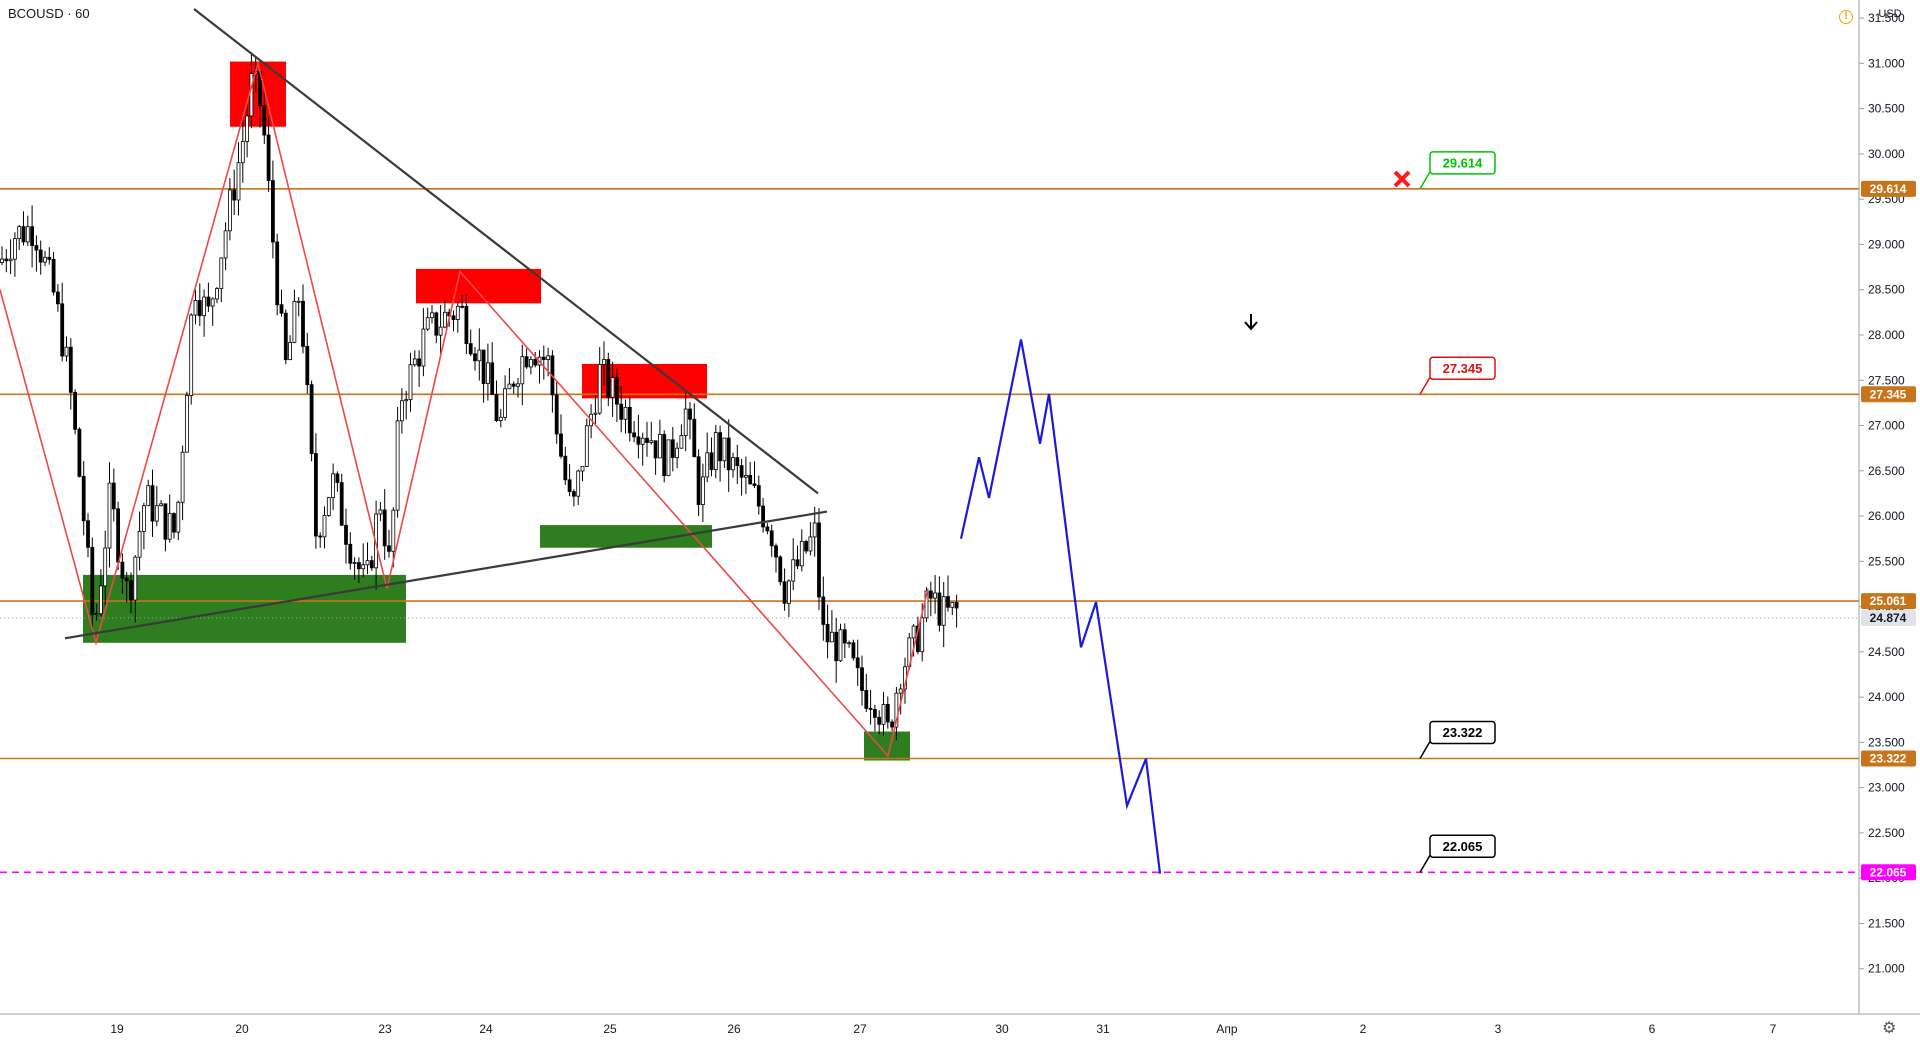 The width and height of the screenshot is (1920, 1042). I want to click on callout-label: 27.345, so click(1463, 368).